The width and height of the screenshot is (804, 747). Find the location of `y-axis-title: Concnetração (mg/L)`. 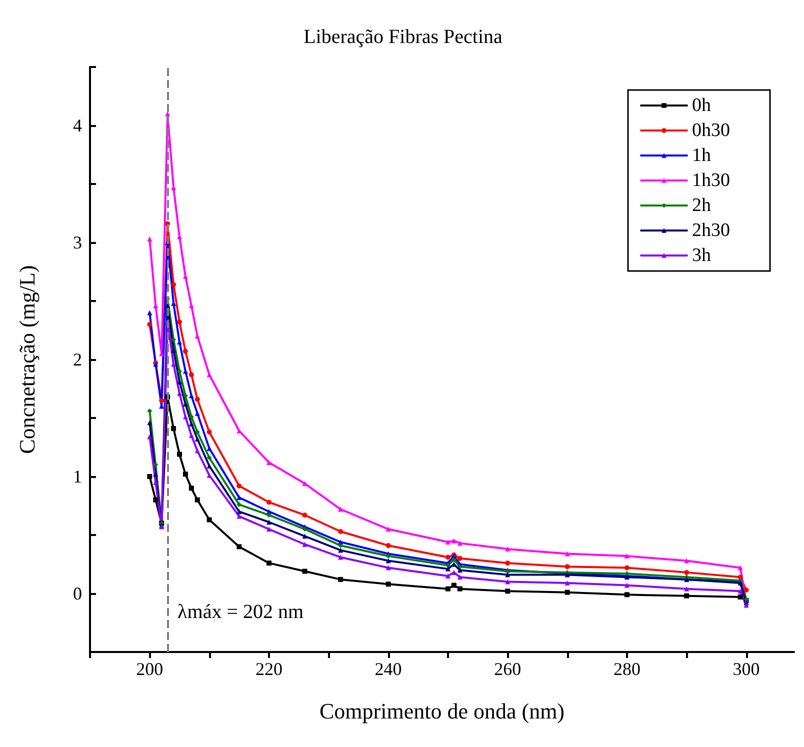

y-axis-title: Concnetração (mg/L) is located at coordinates (27, 359).